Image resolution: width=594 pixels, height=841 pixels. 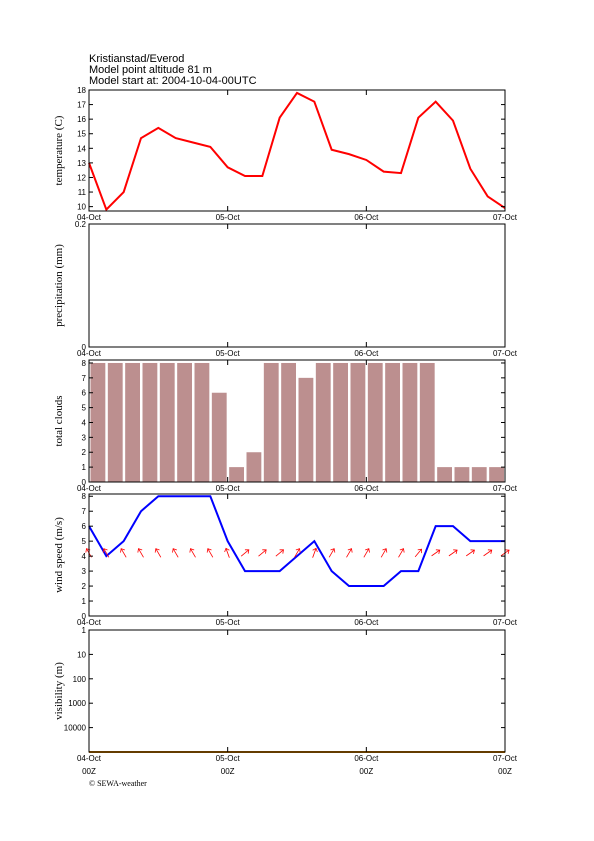 I want to click on y-tick-label: 18, so click(x=81, y=90).